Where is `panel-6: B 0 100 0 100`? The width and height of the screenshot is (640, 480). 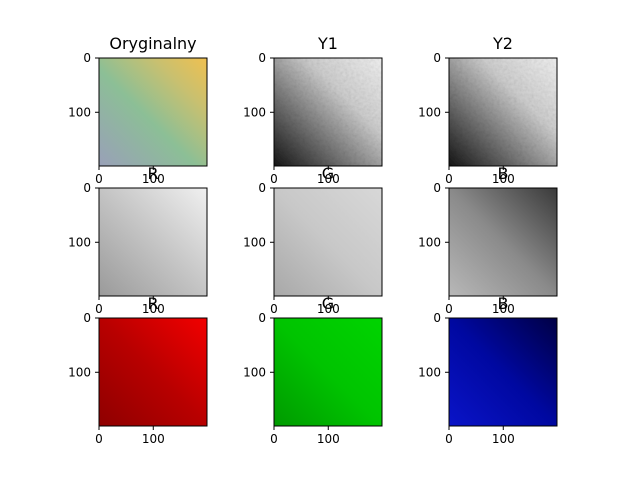 panel-6: B 0 100 0 100 is located at coordinates (488, 240).